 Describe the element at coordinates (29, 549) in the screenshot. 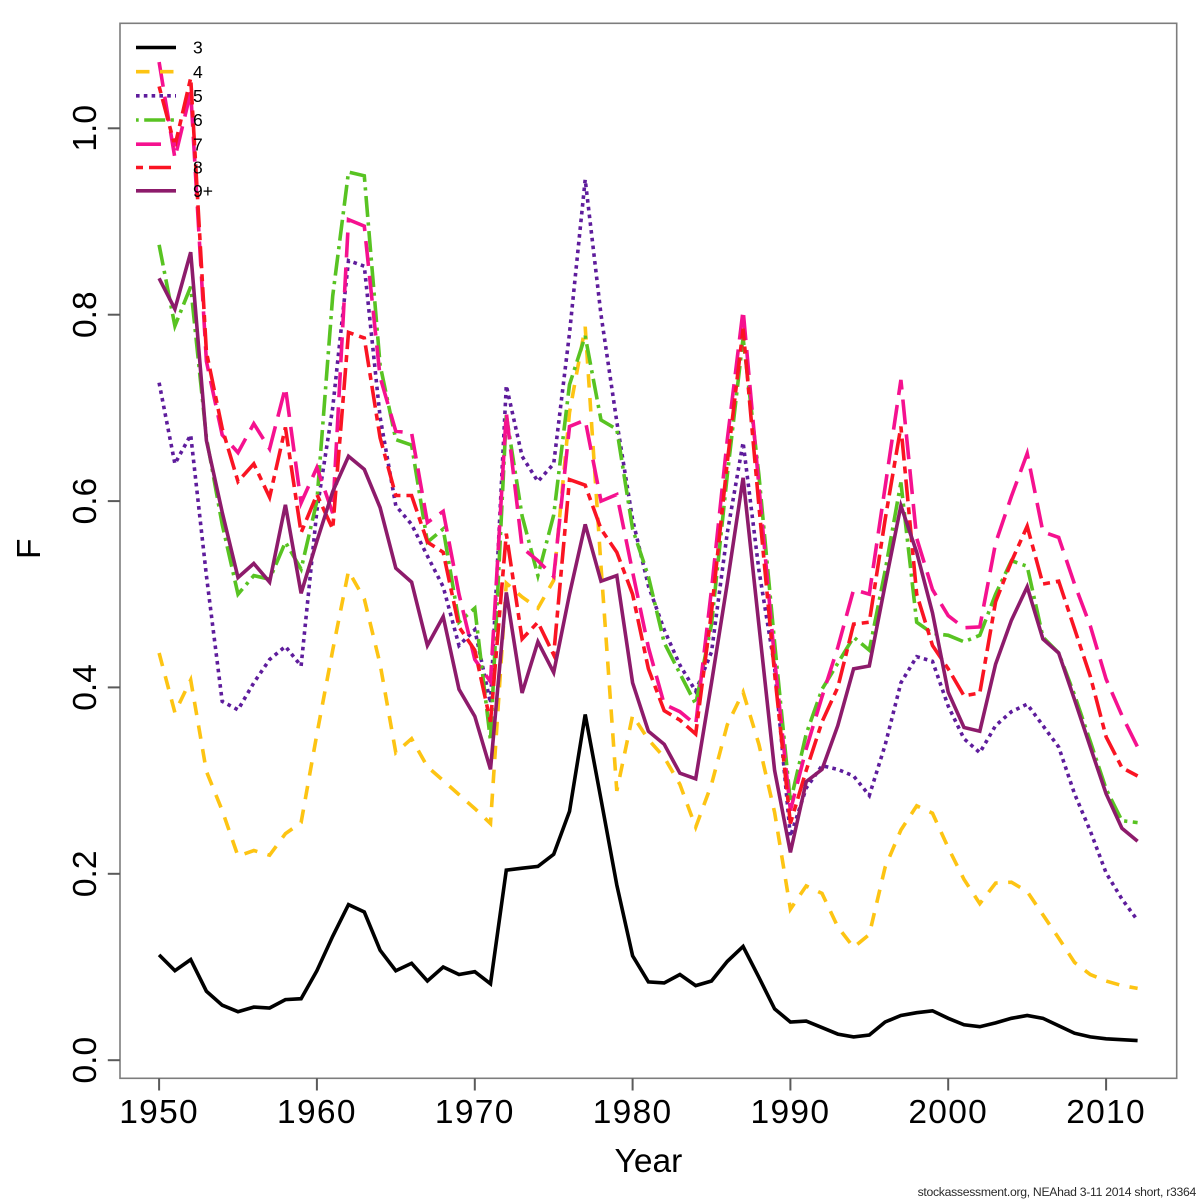

I see `svg-text: F` at that location.